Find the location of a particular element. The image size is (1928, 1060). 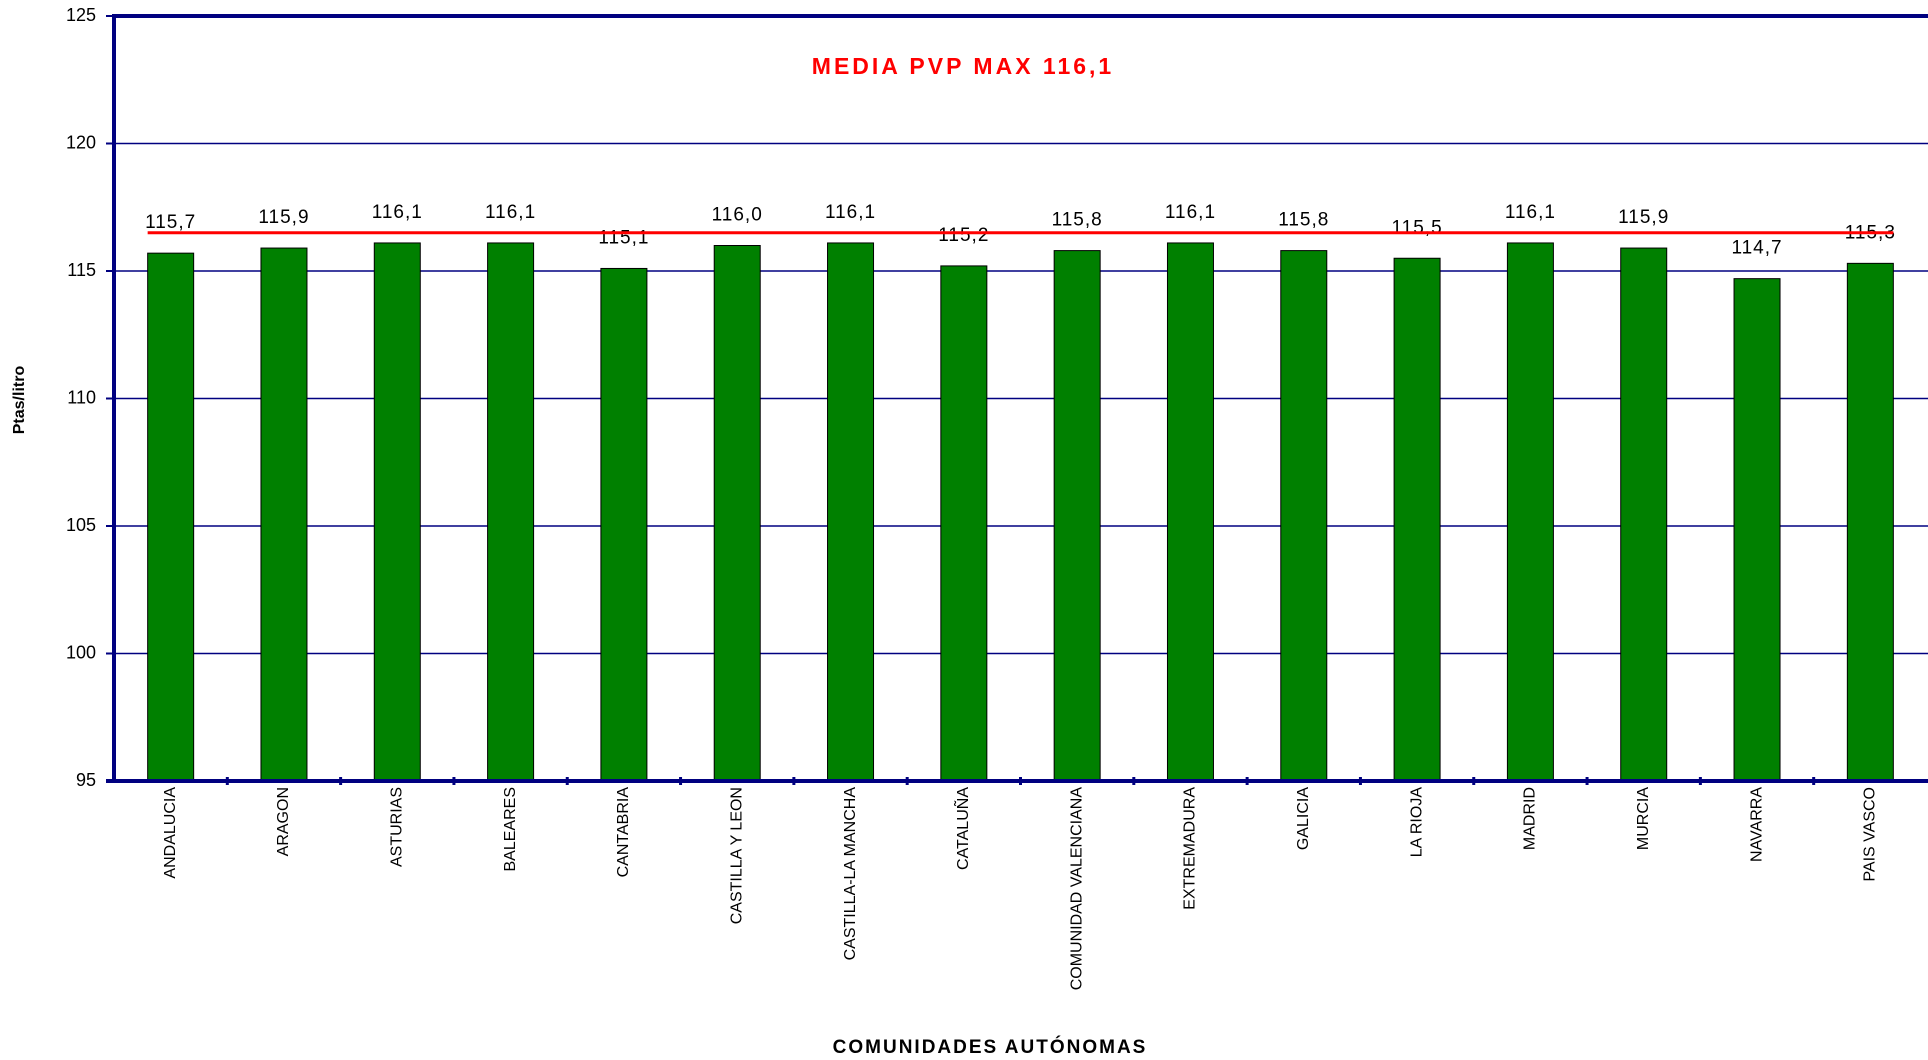

y-tick-label: 110 is located at coordinates (81, 397).